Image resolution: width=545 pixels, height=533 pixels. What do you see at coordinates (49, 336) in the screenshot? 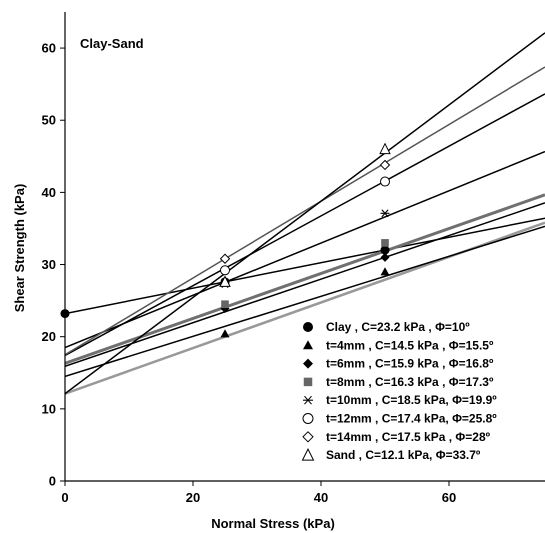
I see `y-tick-label: 20` at bounding box center [49, 336].